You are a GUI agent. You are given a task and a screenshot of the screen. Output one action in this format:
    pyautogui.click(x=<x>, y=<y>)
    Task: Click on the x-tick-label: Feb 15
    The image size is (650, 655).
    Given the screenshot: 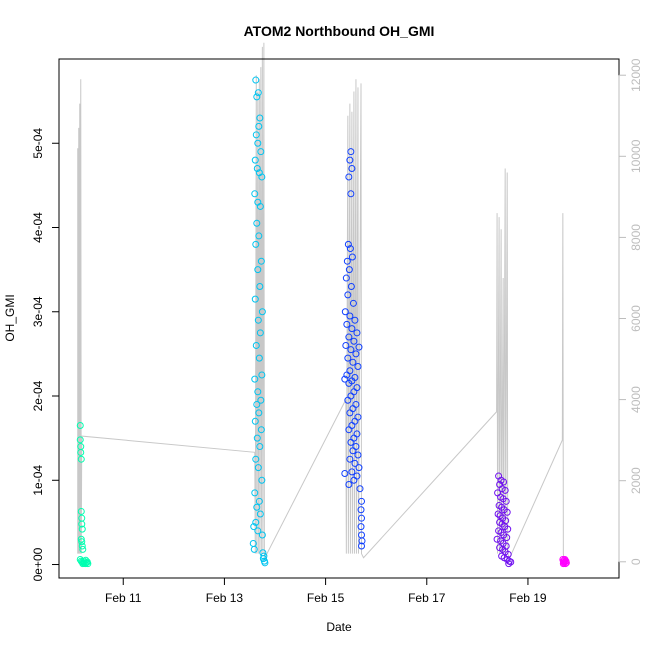 What is the action you would take?
    pyautogui.click(x=326, y=598)
    